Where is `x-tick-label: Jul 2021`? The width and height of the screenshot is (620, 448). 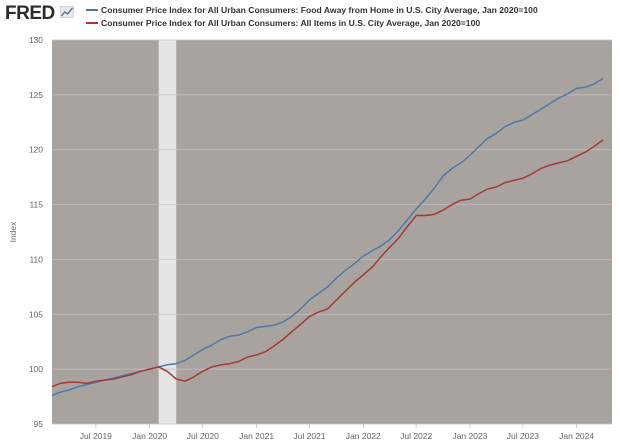
x-tick-label: Jul 2021 is located at coordinates (309, 436).